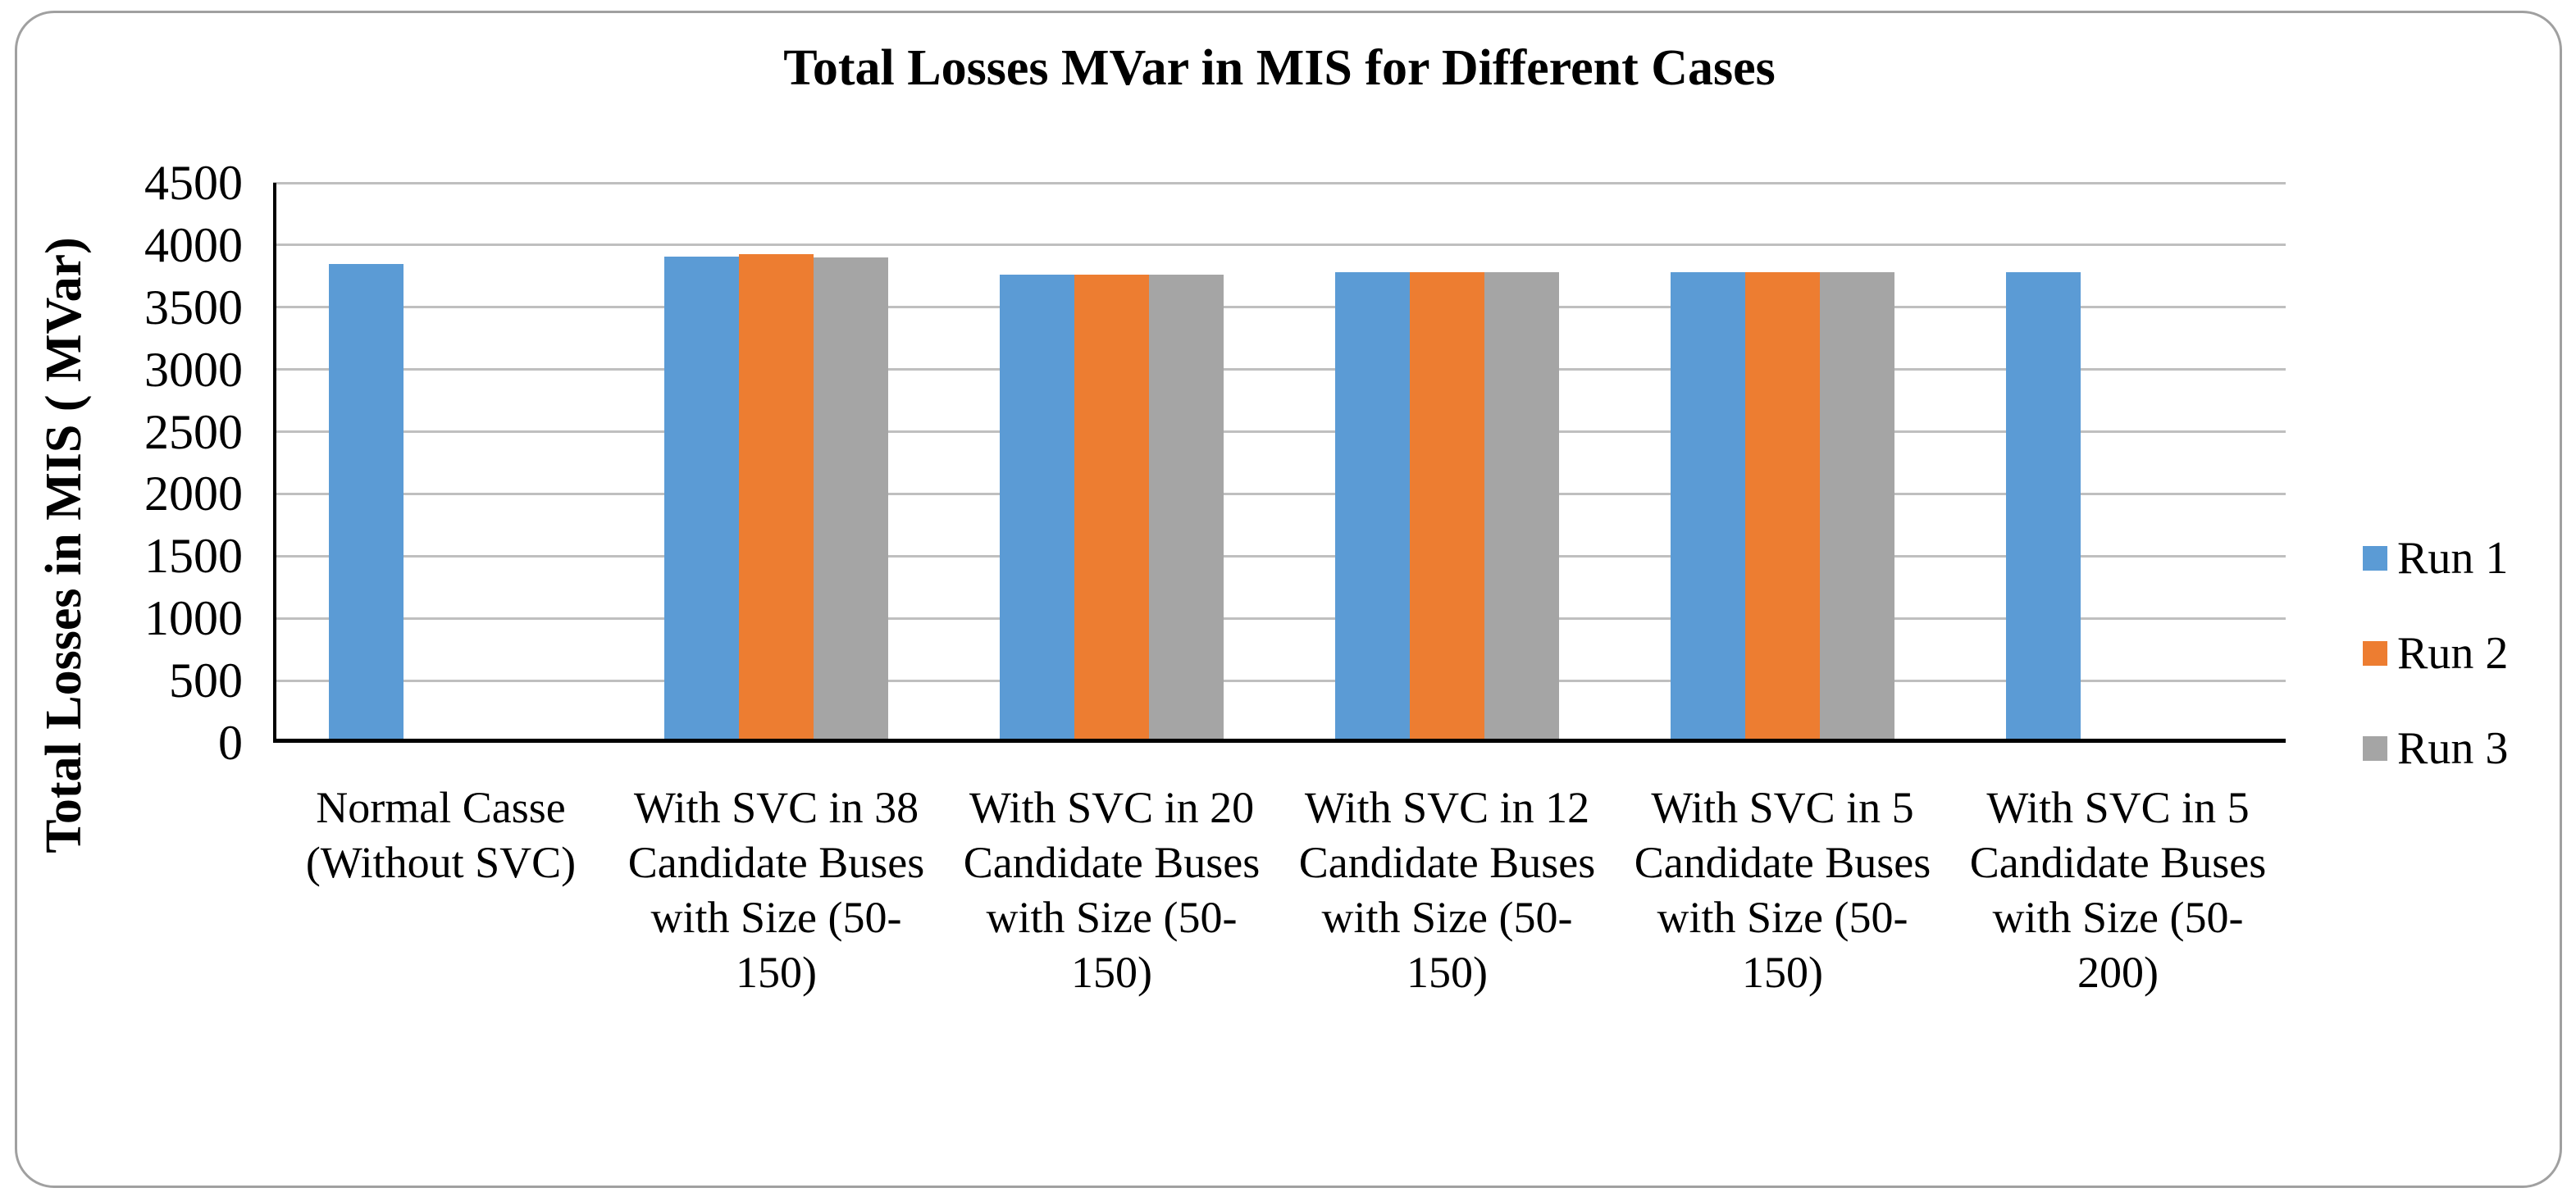  What do you see at coordinates (1186, 506) in the screenshot?
I see `bar-run3-cat3` at bounding box center [1186, 506].